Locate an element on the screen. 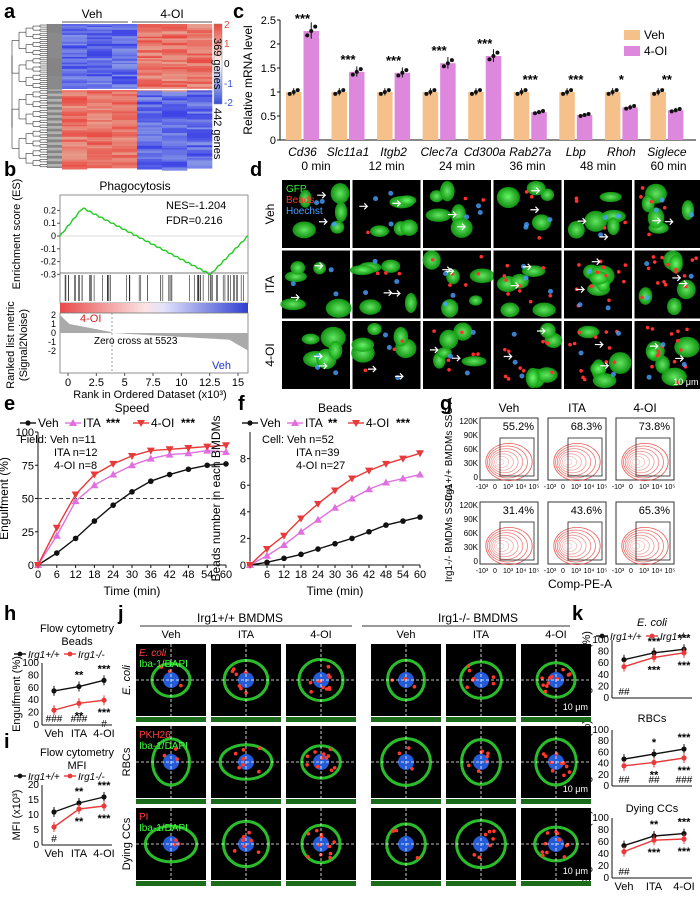  xtick: 24 is located at coordinates (318, 575).